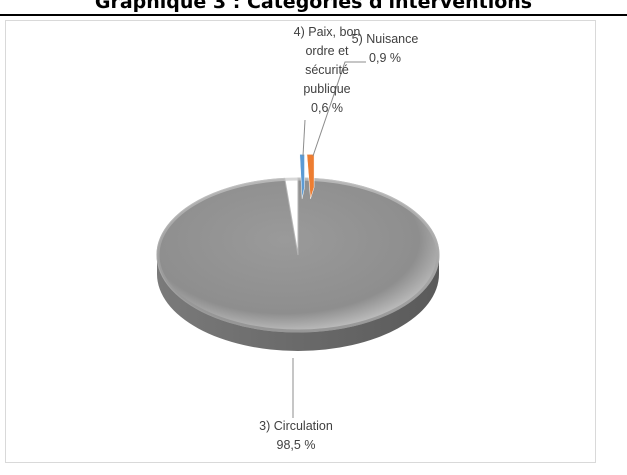 This screenshot has width=627, height=475. What do you see at coordinates (313, 6) in the screenshot?
I see `page-title: Graphique 3 : Catégories d'interventions` at bounding box center [313, 6].